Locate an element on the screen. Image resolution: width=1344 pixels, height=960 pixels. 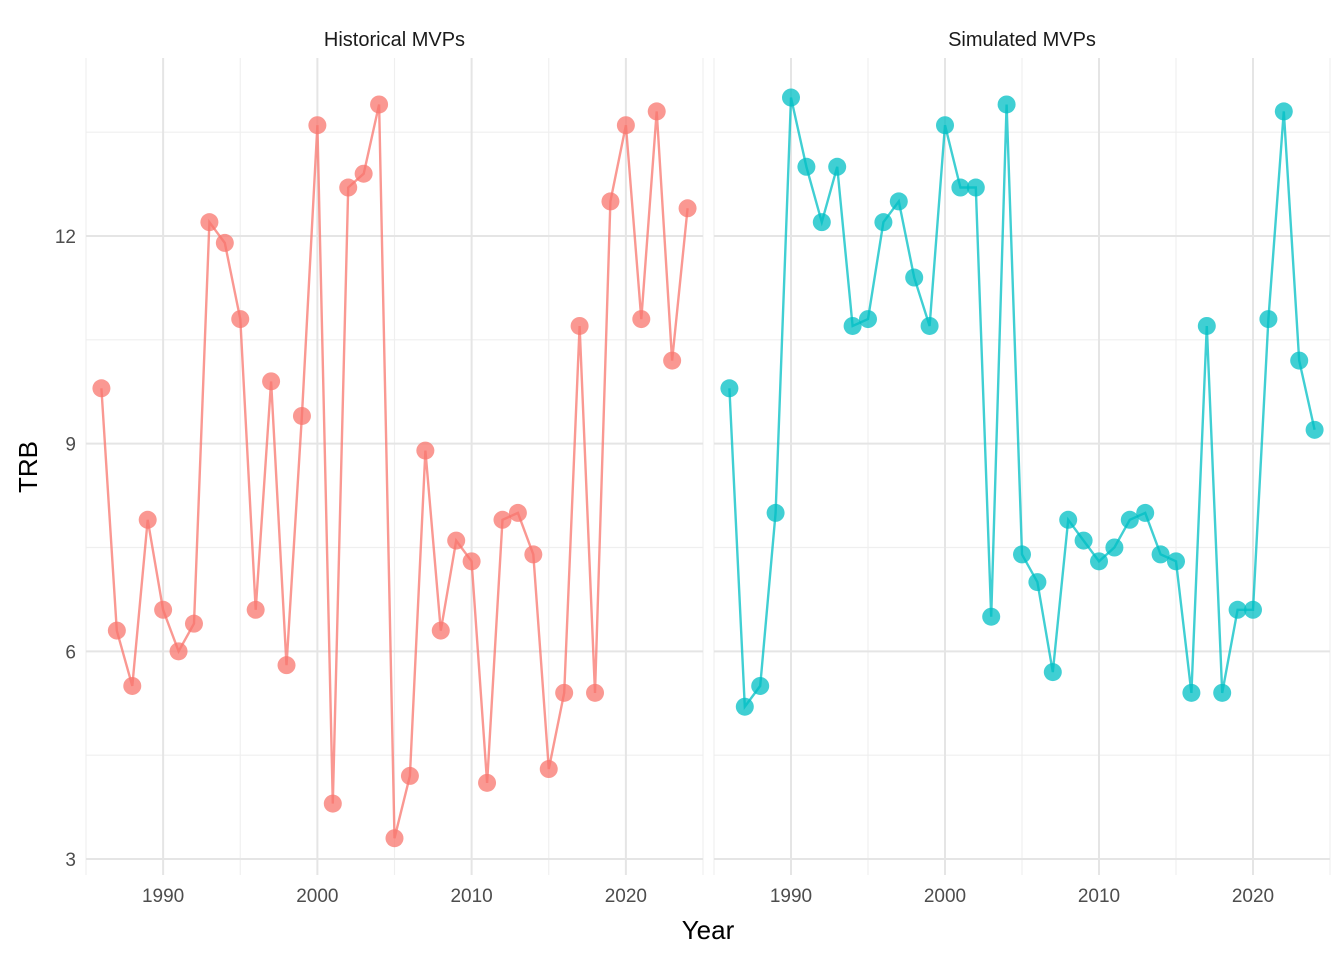
x-axis-title: Year is located at coordinates (708, 930).